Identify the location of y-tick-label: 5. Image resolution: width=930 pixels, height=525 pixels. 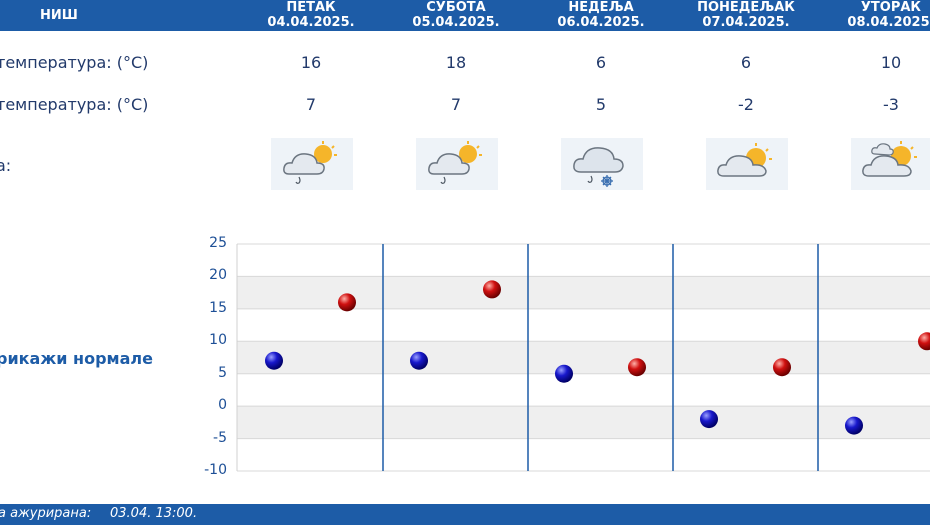
(222, 372).